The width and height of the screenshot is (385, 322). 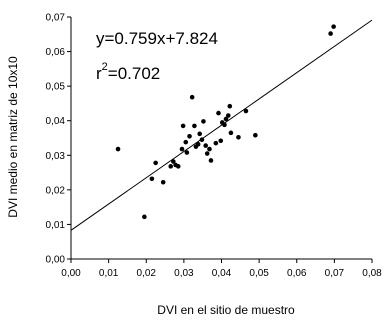 What do you see at coordinates (222, 273) in the screenshot?
I see `x-tick-label: 0,04` at bounding box center [222, 273].